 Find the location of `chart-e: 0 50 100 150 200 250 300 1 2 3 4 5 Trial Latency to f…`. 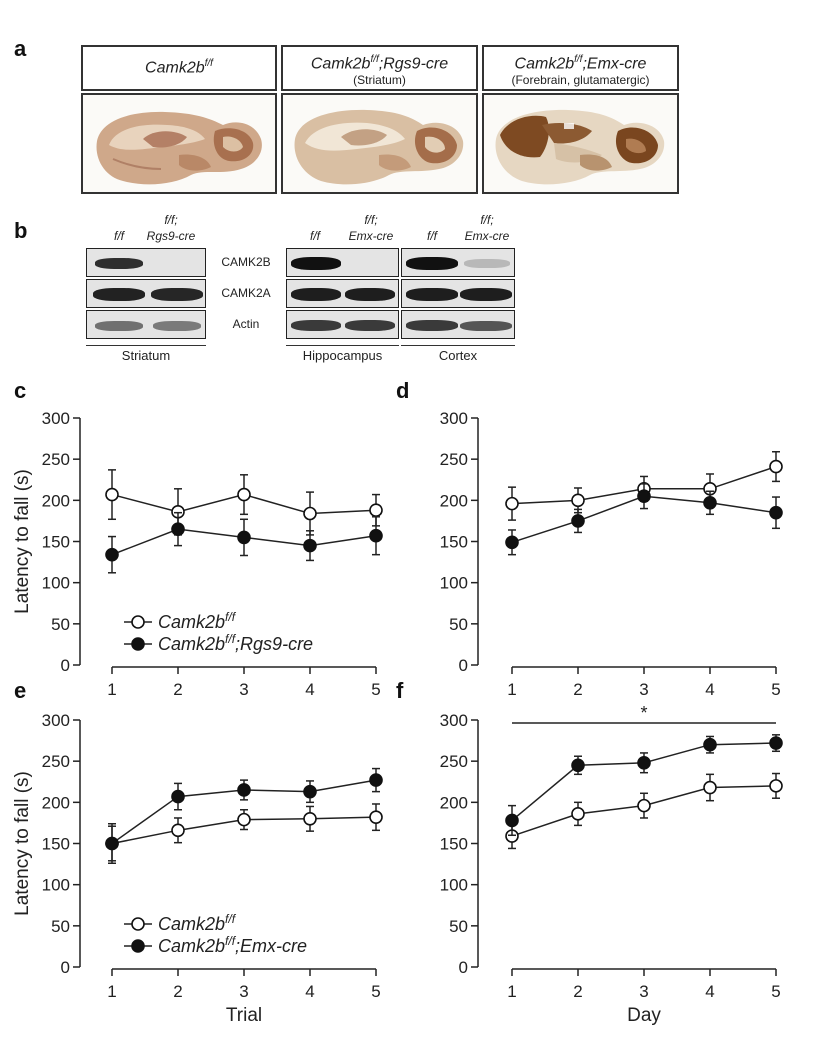

chart-e: 0 50 100 150 200 250 300 1 2 3 4 5 Trial Latency to f… is located at coordinates (197, 868).